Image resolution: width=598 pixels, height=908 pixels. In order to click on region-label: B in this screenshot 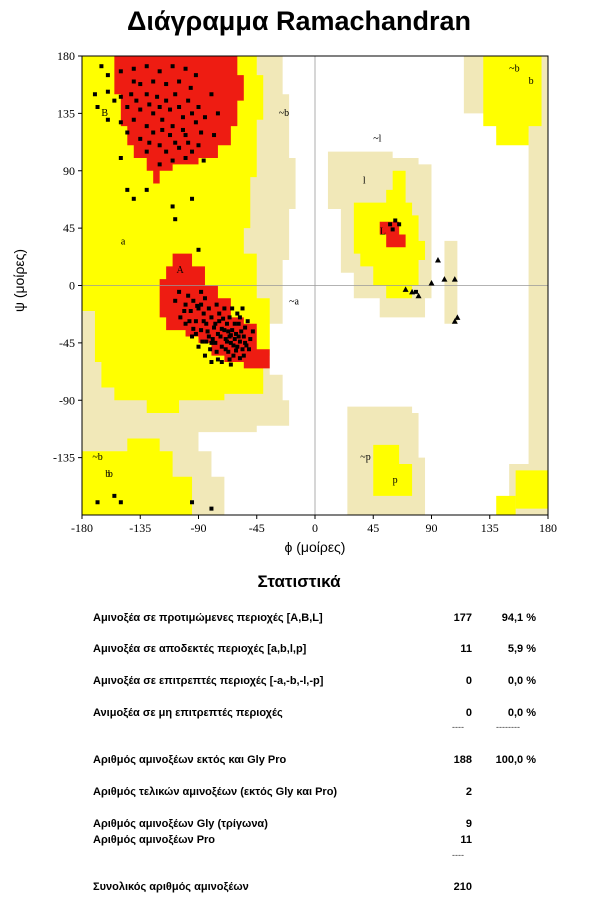, I will do `click(104, 113)`.